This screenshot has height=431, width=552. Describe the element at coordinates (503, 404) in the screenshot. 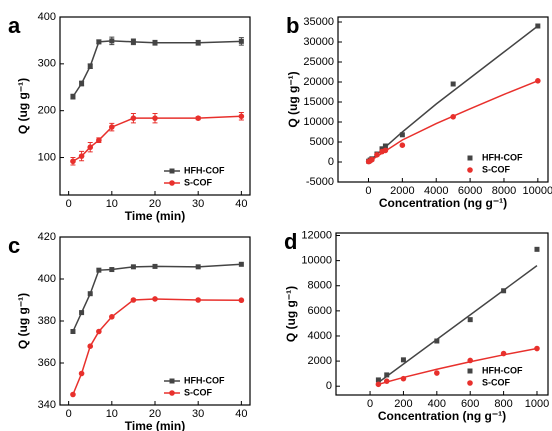

I see `x-tick-label: 800` at that location.